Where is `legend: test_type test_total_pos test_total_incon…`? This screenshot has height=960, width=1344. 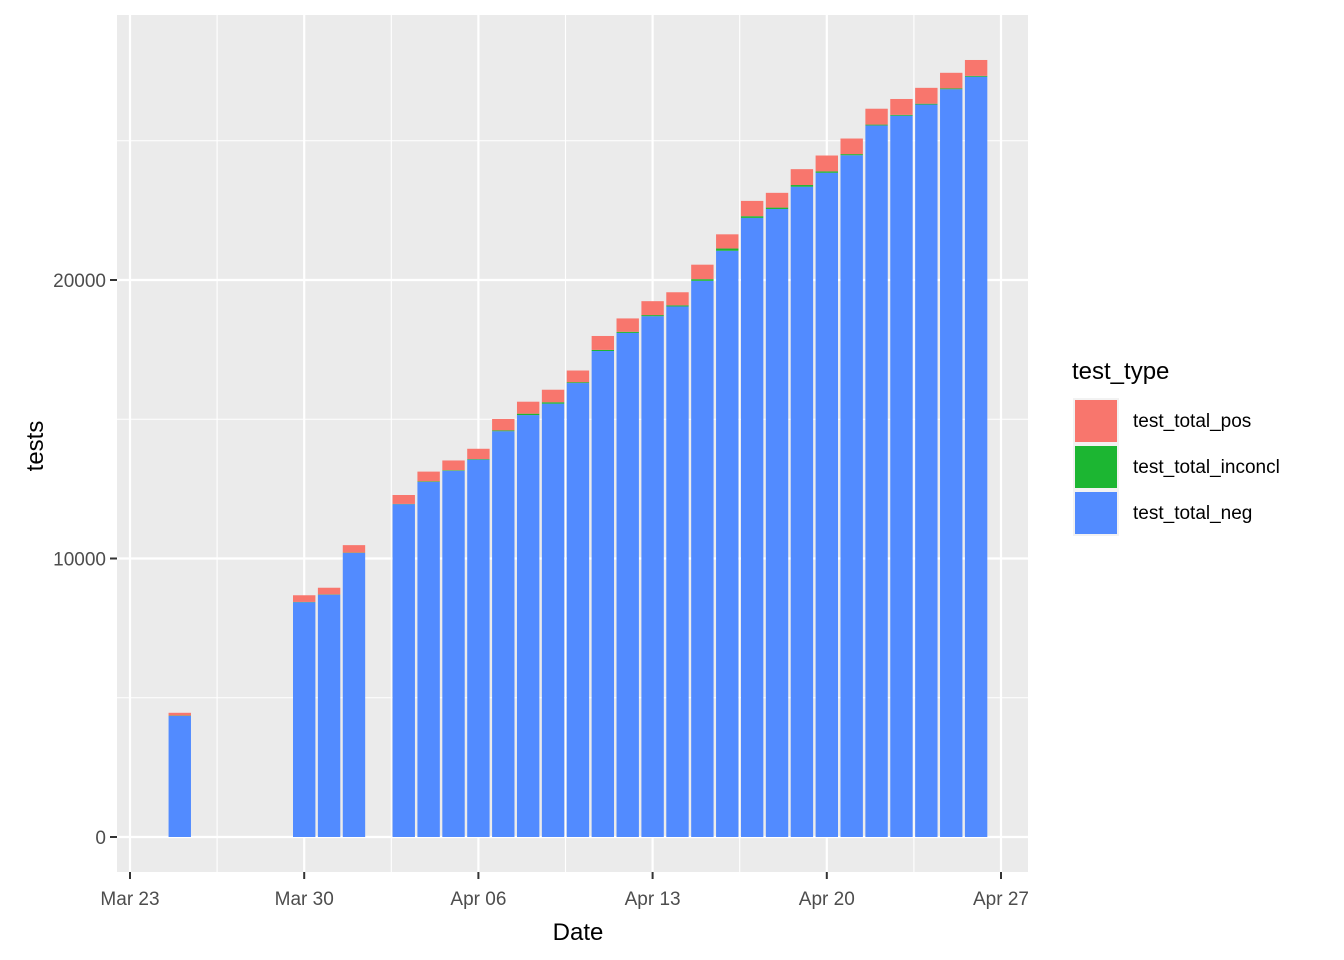 legend: test_type test_total_pos test_total_incon… is located at coordinates (1176, 447).